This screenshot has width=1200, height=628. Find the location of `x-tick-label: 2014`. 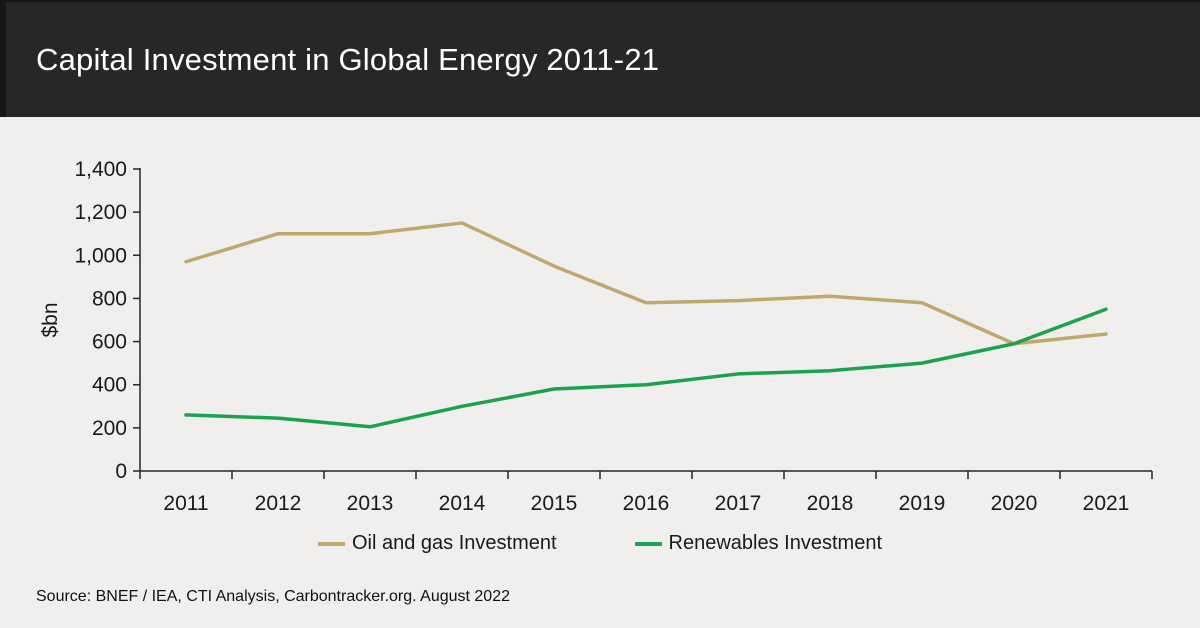

x-tick-label: 2014 is located at coordinates (462, 503).